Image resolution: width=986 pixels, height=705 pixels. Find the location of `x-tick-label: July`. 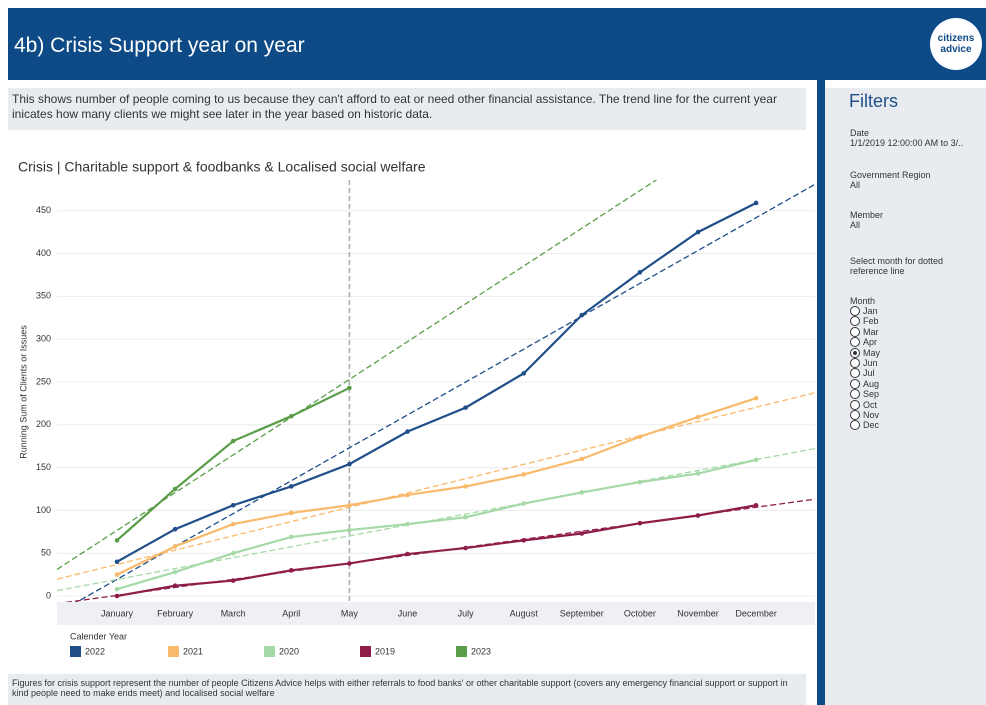

x-tick-label: July is located at coordinates (466, 613).